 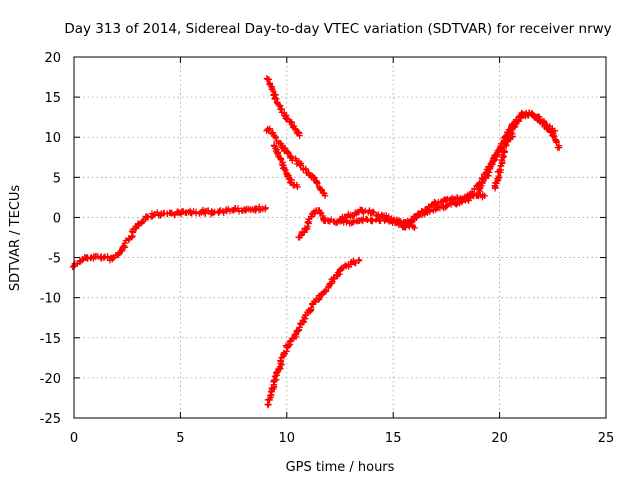 I want to click on y-tick-label: -15, so click(x=50, y=339).